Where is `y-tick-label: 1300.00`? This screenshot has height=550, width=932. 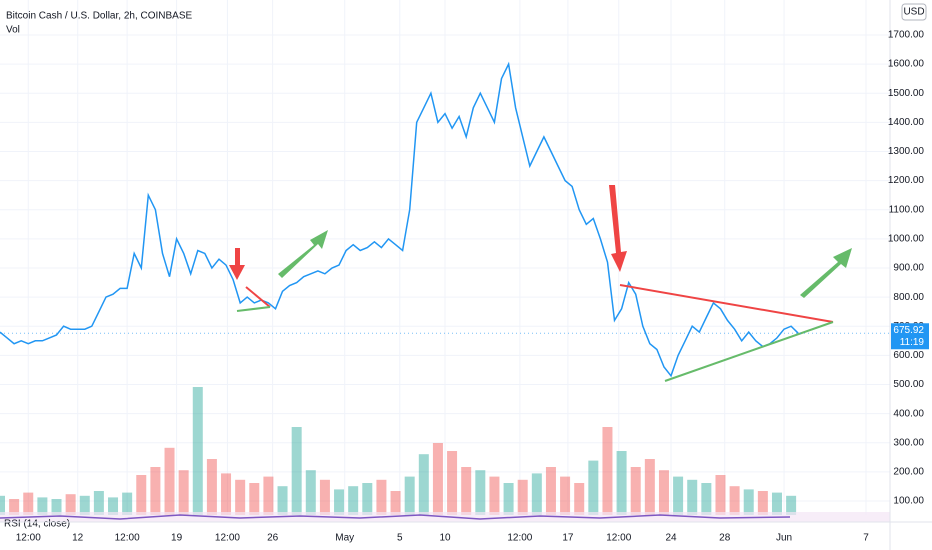 y-tick-label: 1300.00 is located at coordinates (906, 151).